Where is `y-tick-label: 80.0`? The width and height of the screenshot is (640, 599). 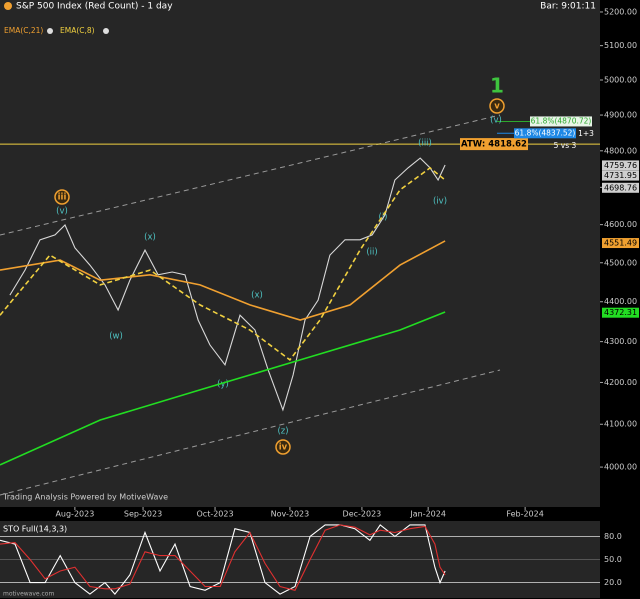
y-tick-label: 80.0 is located at coordinates (613, 536).